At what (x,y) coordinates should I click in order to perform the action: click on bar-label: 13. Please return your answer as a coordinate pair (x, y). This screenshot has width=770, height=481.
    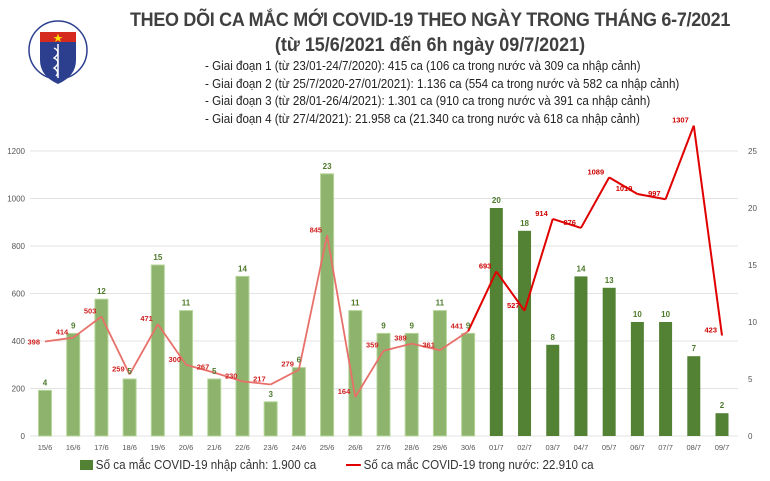
    Looking at the image, I should click on (609, 280).